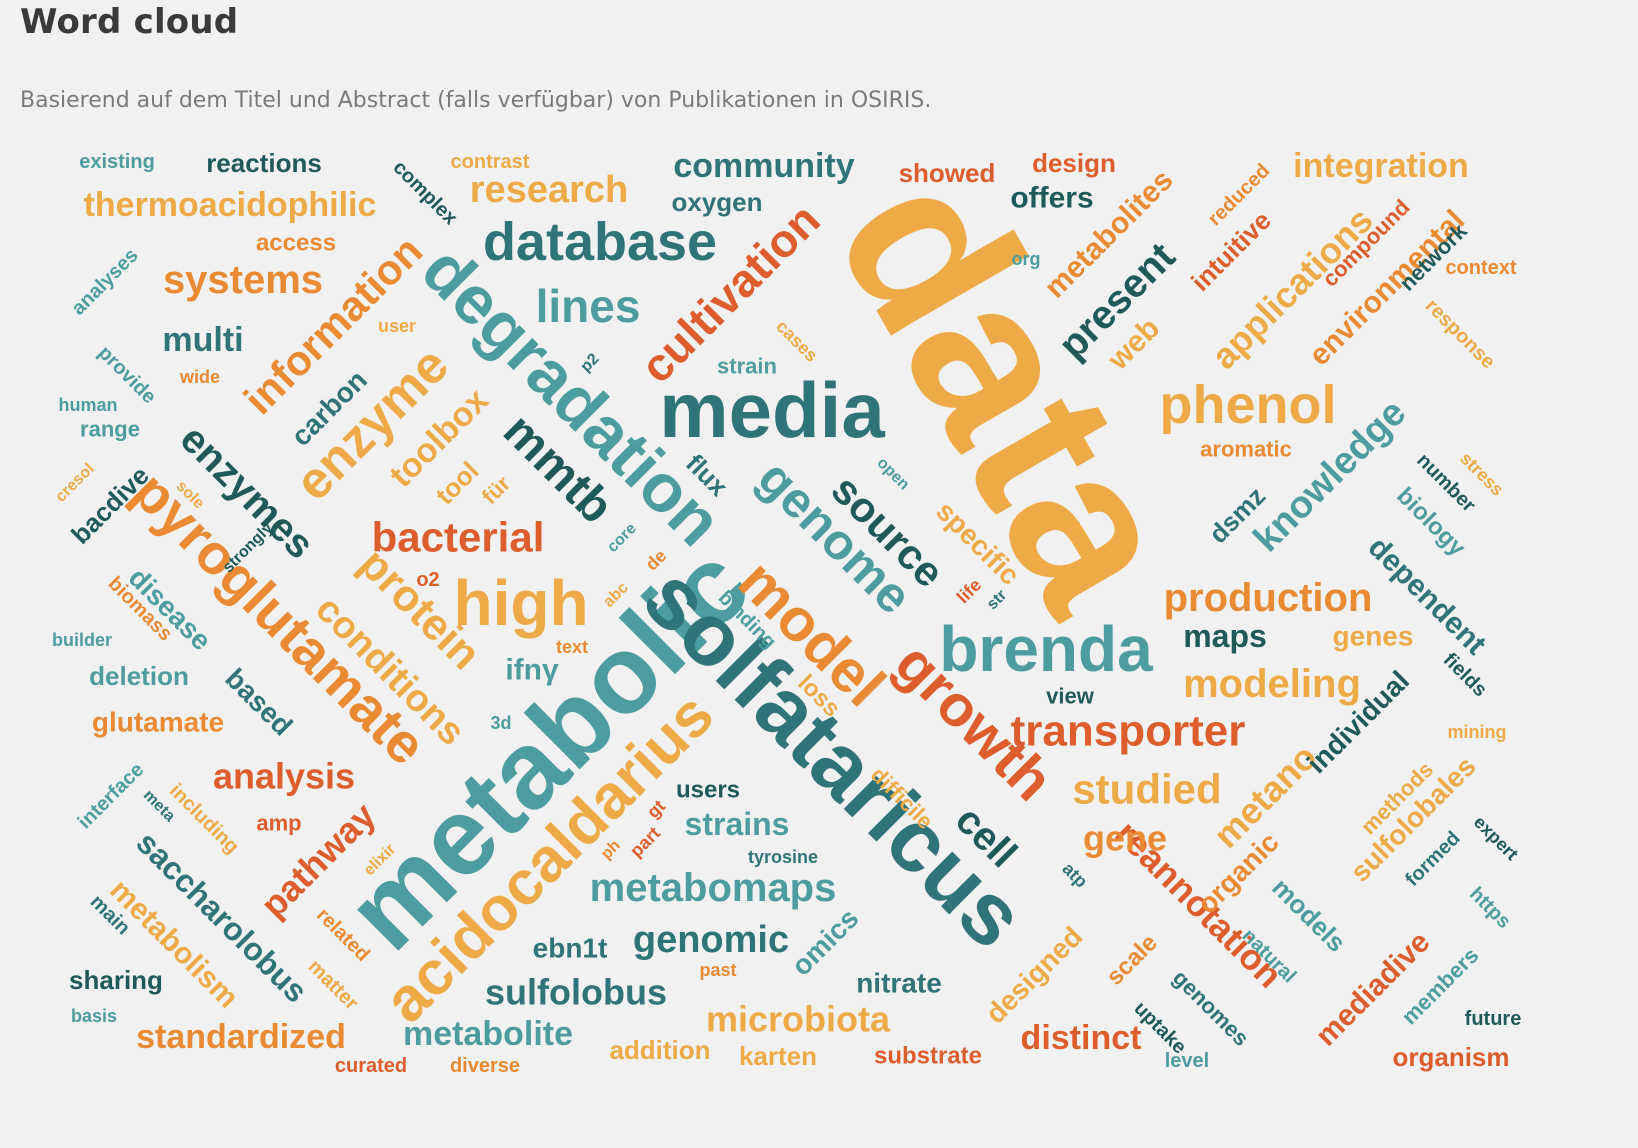 The width and height of the screenshot is (1638, 1148). I want to click on word-distinct: distinct, so click(1081, 1038).